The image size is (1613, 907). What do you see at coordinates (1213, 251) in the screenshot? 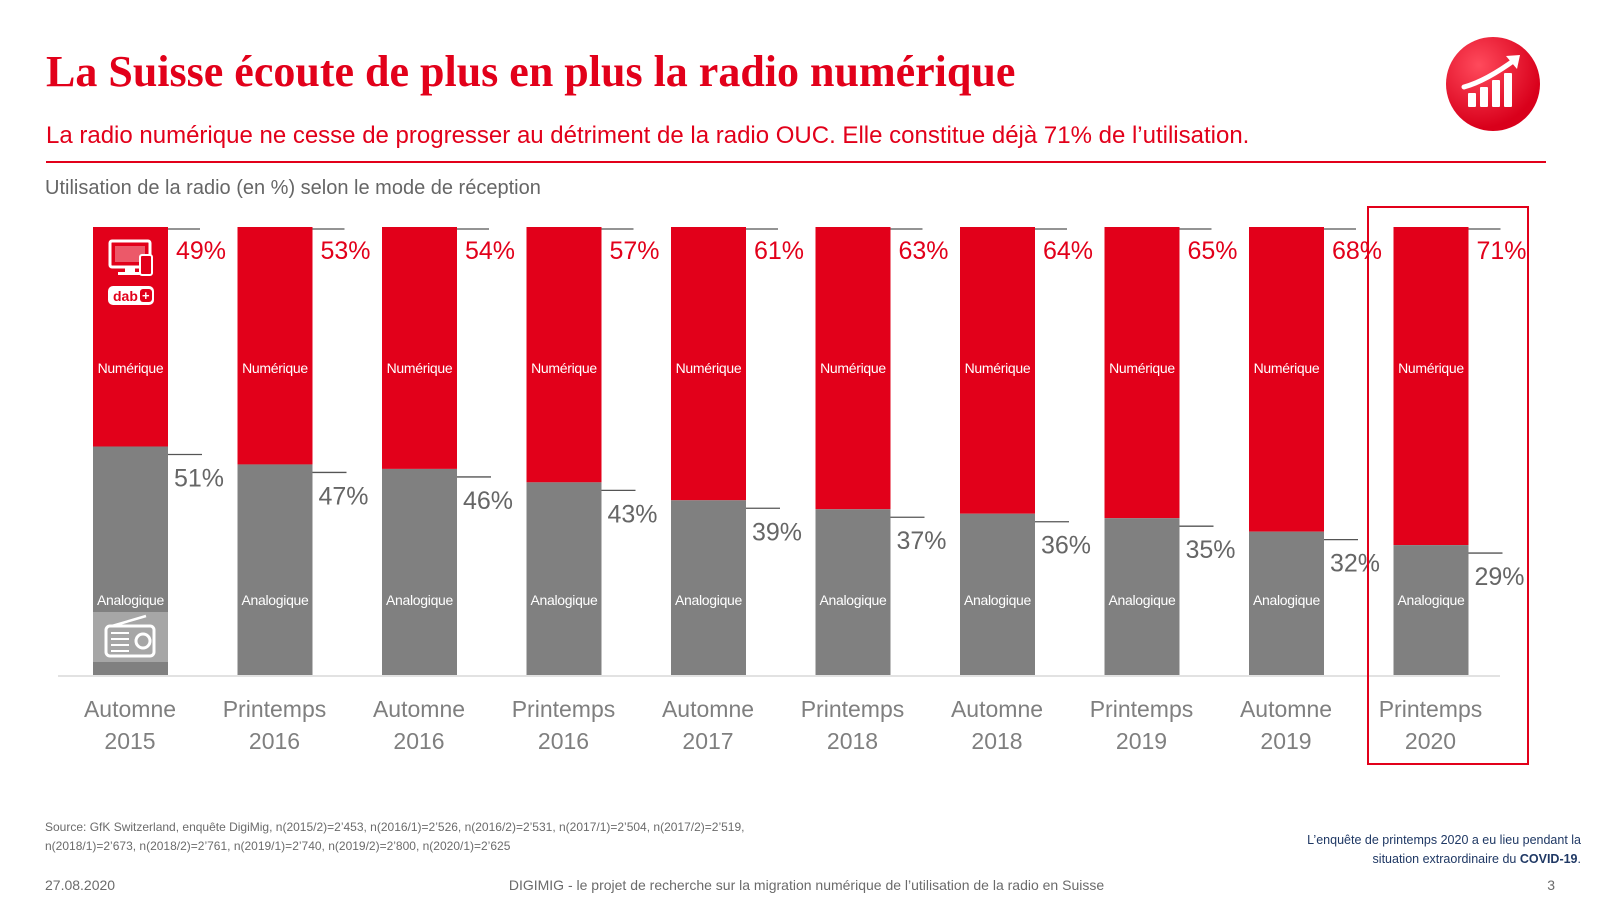
I see `value-label-digital: 65%` at bounding box center [1213, 251].